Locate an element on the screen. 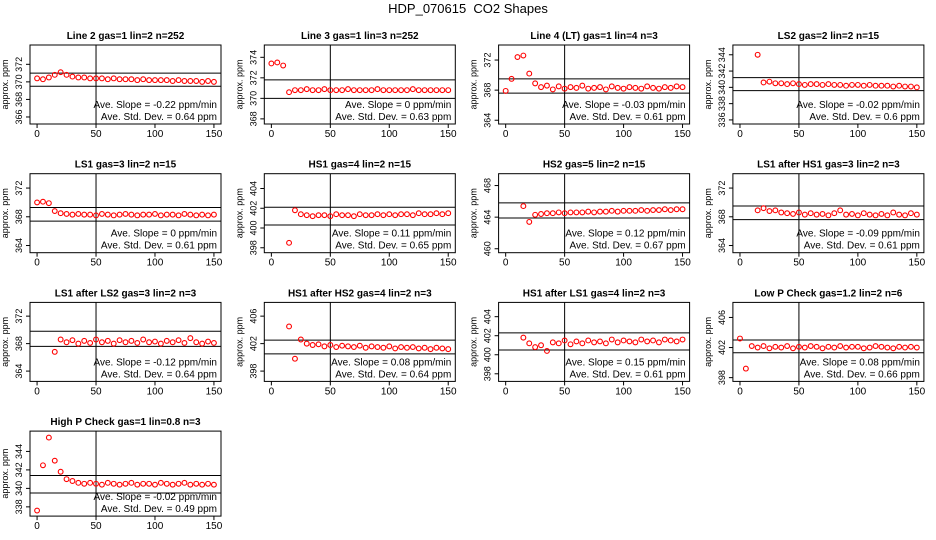 Image resolution: width=936 pixels, height=540 pixels. panel-title: LS2 gas=2 lin=2 n=15 is located at coordinates (829, 36).